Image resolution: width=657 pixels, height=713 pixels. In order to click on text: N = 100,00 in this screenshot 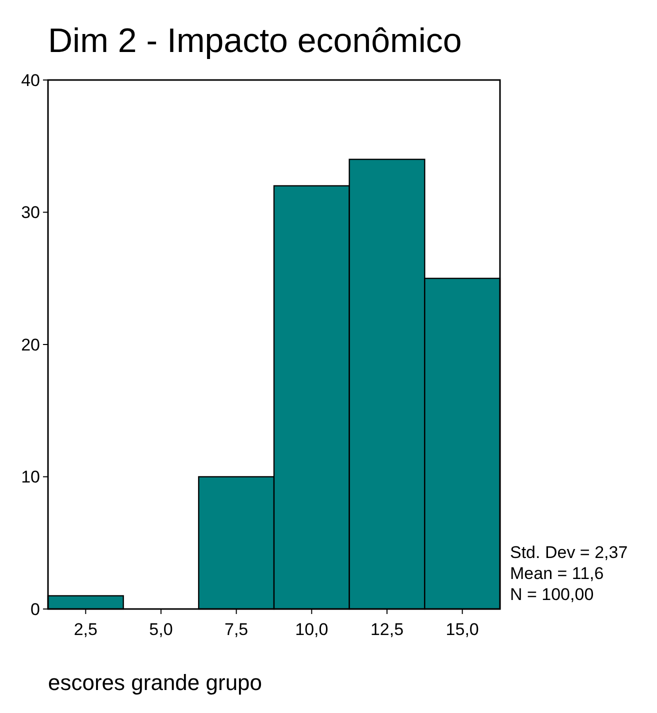, I will do `click(552, 594)`.